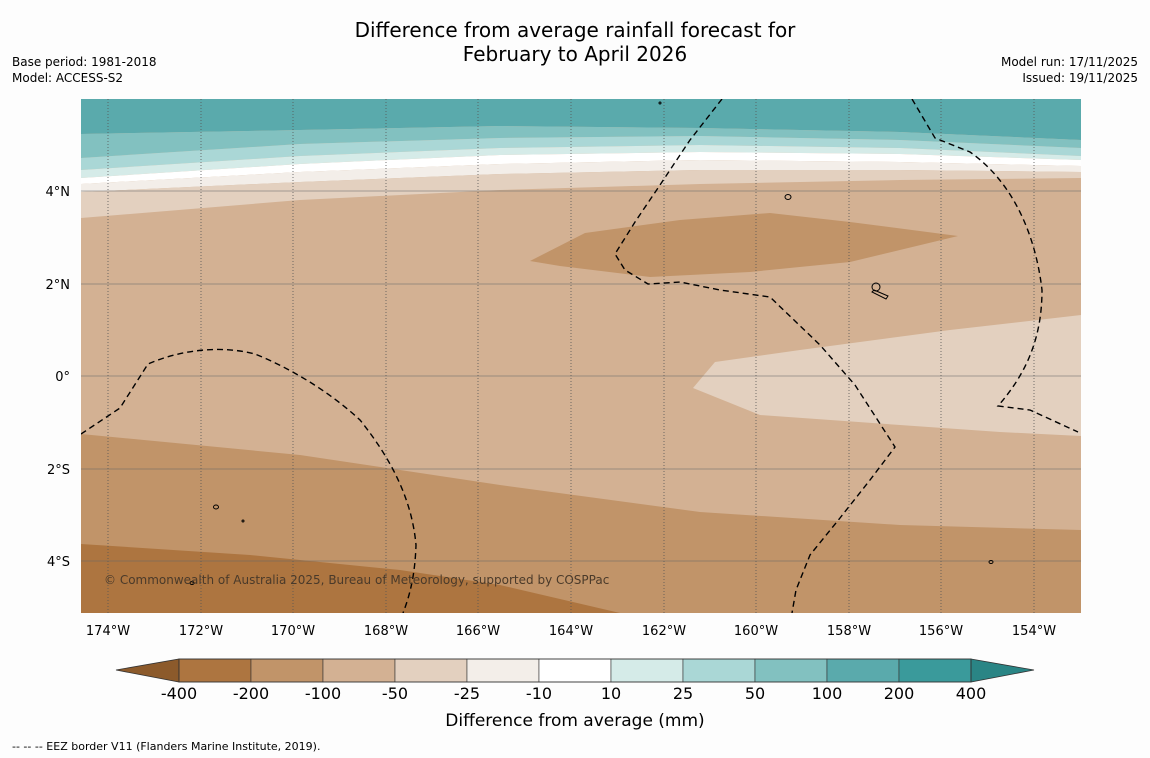 The height and width of the screenshot is (758, 1150). What do you see at coordinates (788, 197) in the screenshot?
I see `island-a` at bounding box center [788, 197].